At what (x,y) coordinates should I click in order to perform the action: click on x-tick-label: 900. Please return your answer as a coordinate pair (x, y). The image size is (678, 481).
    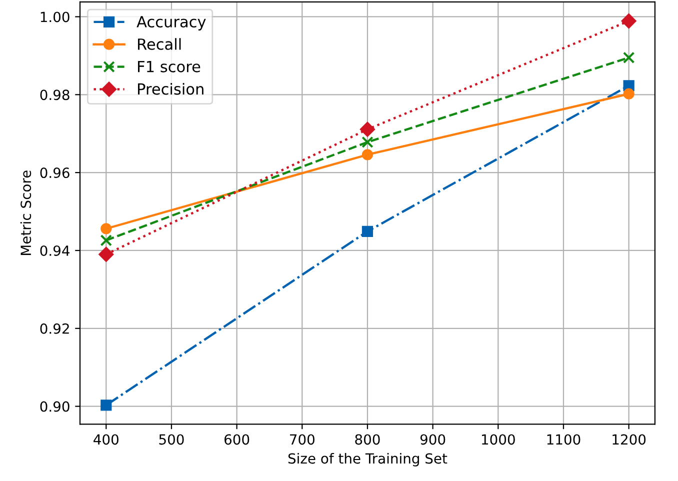
    Looking at the image, I should click on (433, 439).